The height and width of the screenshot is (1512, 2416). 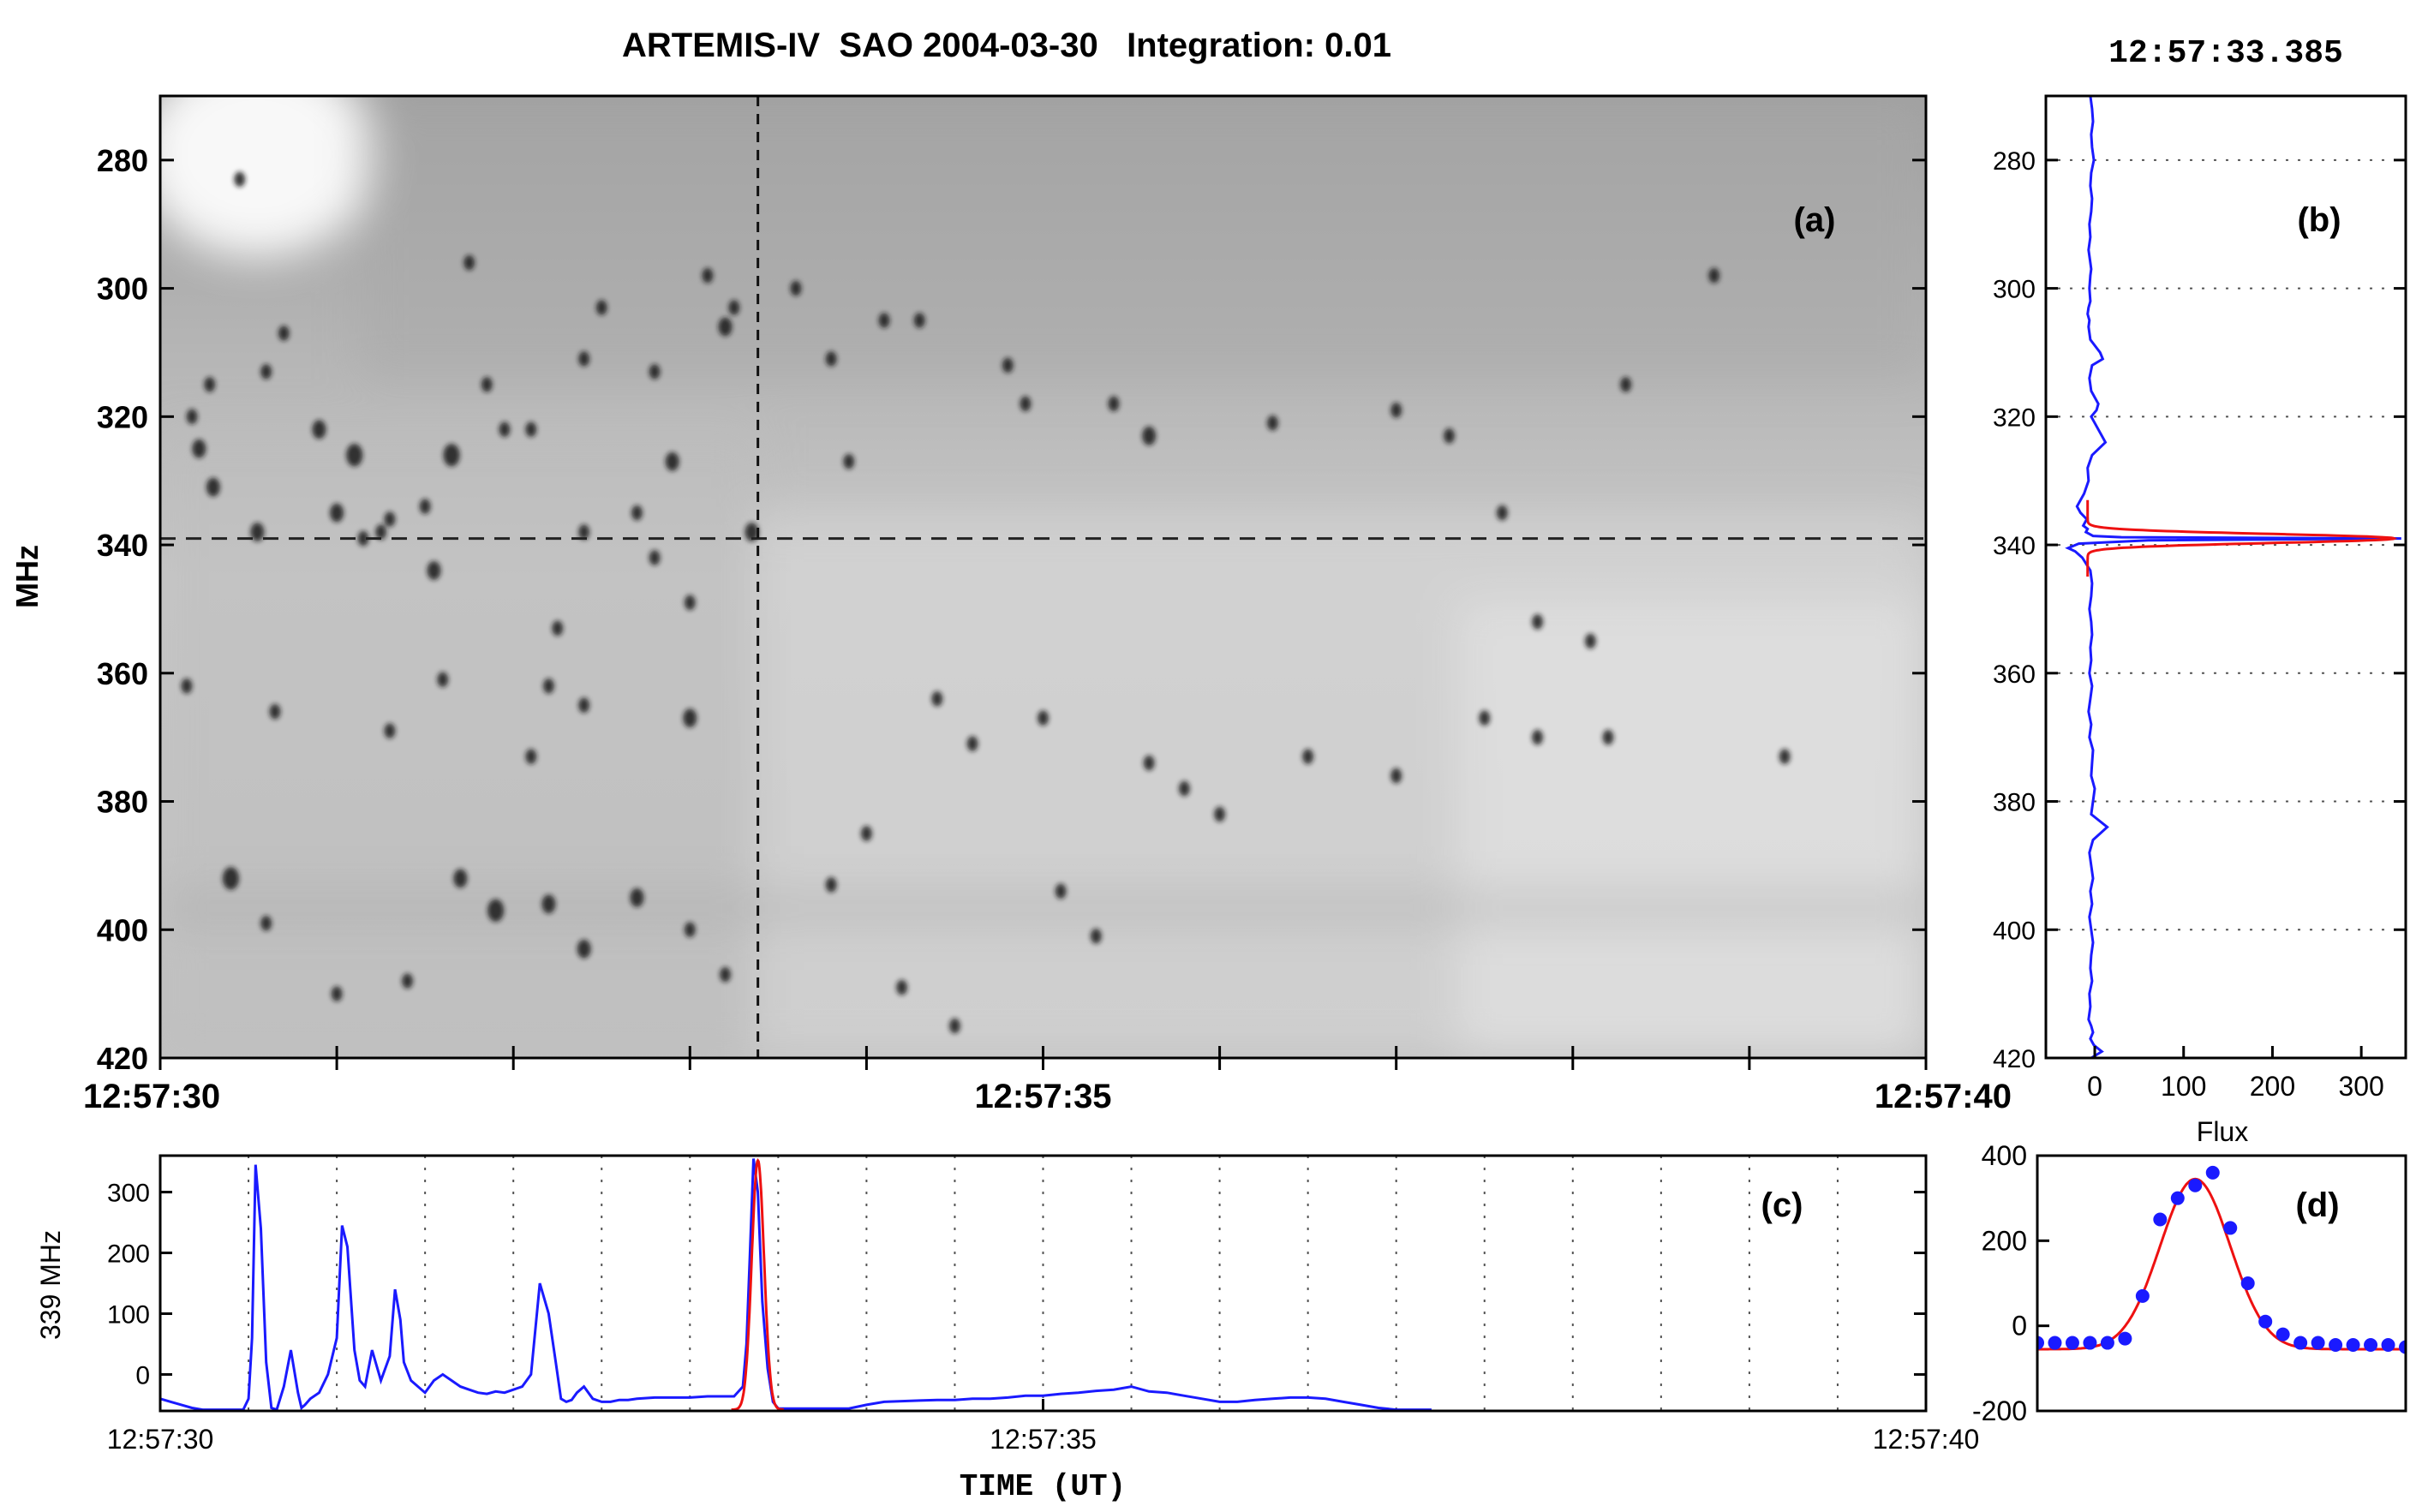 I want to click on y-tick-label: 340, so click(x=2014, y=546).